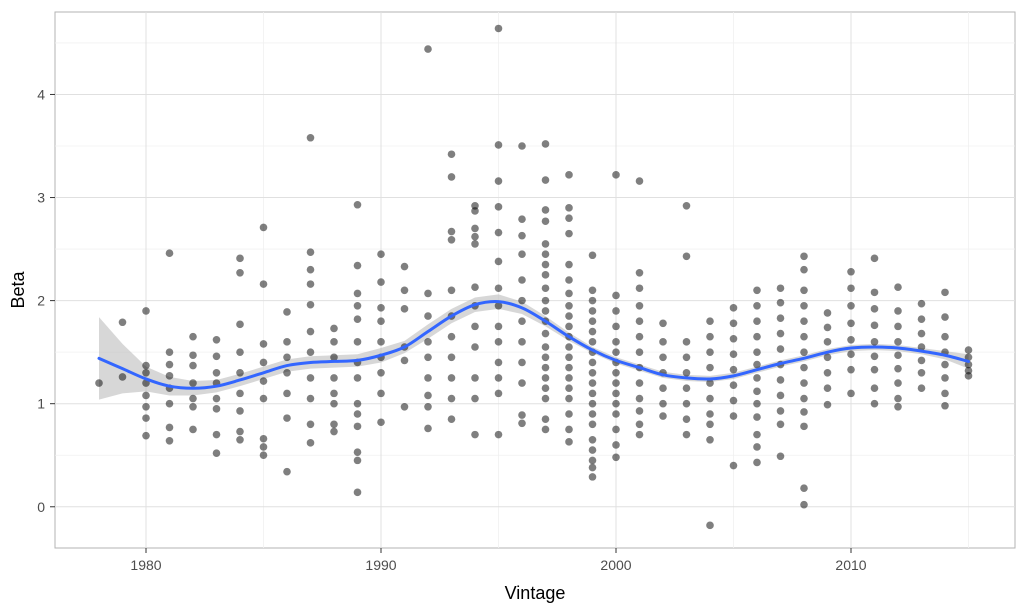 This screenshot has width=1024, height=614. I want to click on confidence-ribbon, so click(534, 347).